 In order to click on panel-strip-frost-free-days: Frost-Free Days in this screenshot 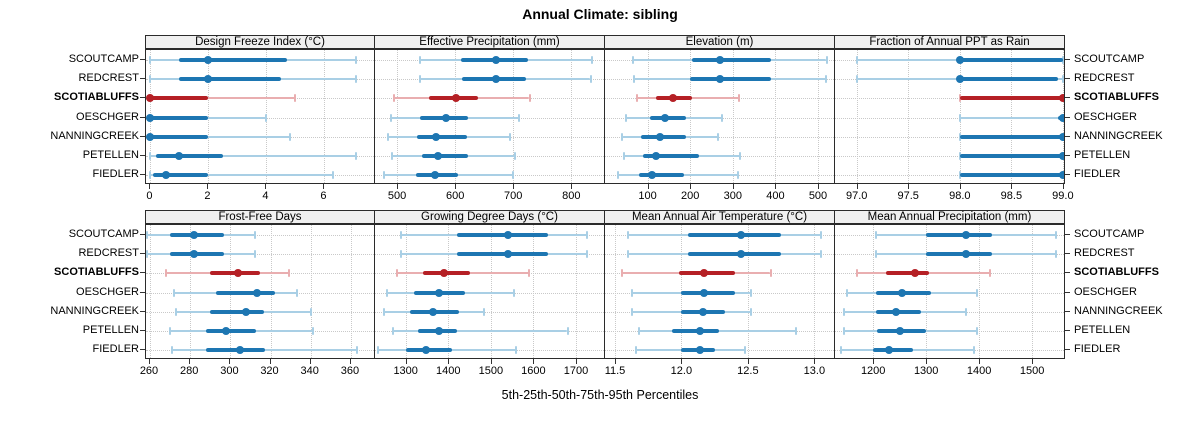, I will do `click(260, 217)`.